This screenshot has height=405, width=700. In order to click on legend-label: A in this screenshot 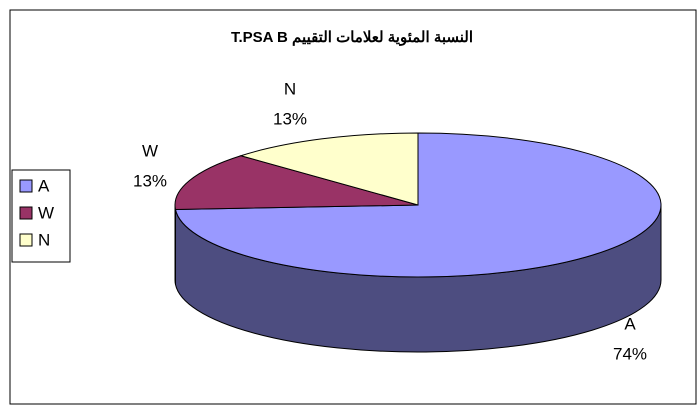, I will do `click(44, 185)`.